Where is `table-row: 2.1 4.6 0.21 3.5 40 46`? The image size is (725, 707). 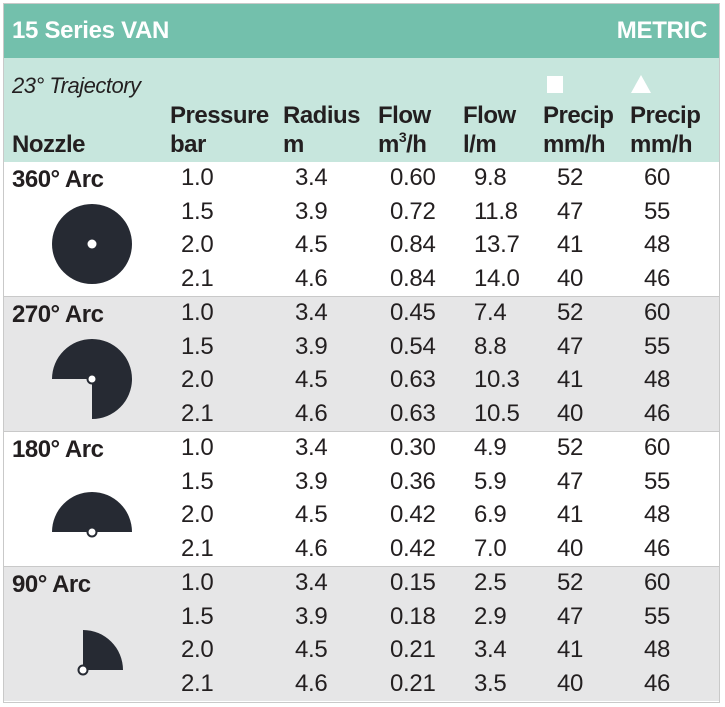 table-row: 2.1 4.6 0.21 3.5 40 46 is located at coordinates (361, 685).